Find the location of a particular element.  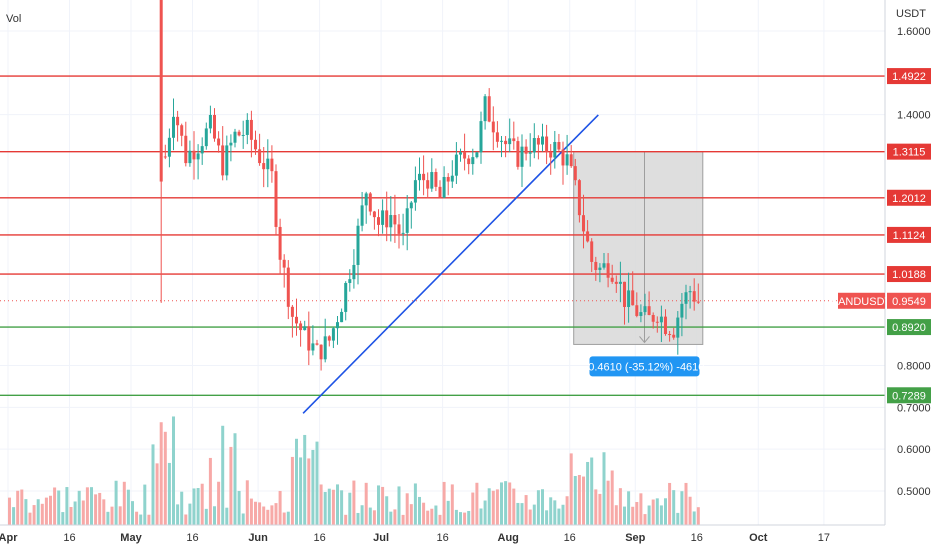

volume-label: Vol is located at coordinates (13, 19).